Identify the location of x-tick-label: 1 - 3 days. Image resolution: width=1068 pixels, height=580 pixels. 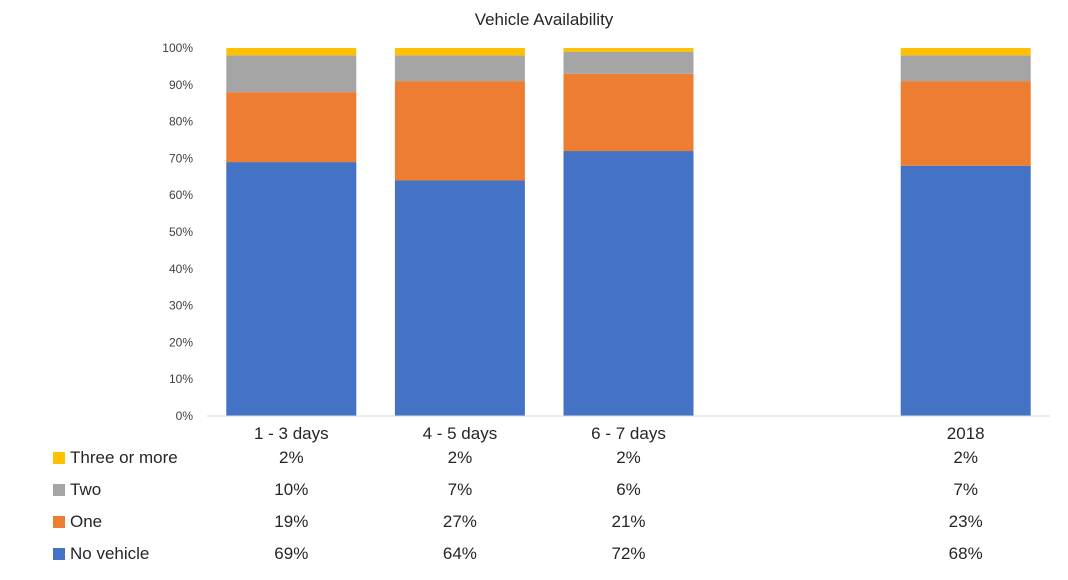
(291, 433).